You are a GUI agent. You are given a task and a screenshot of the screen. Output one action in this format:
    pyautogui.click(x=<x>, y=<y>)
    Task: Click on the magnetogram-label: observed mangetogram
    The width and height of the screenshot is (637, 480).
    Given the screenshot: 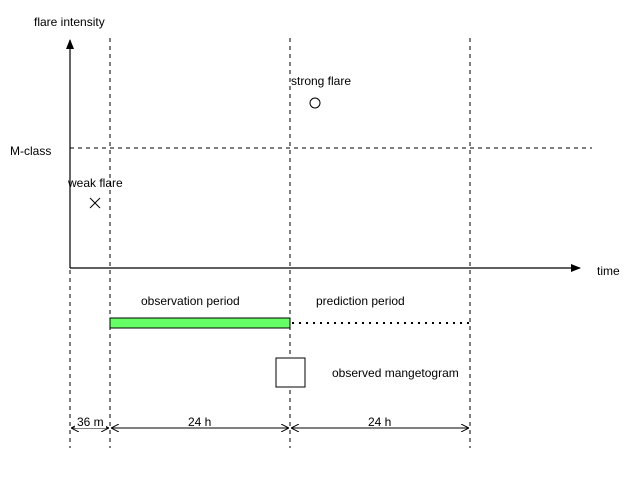 What is the action you would take?
    pyautogui.click(x=395, y=373)
    